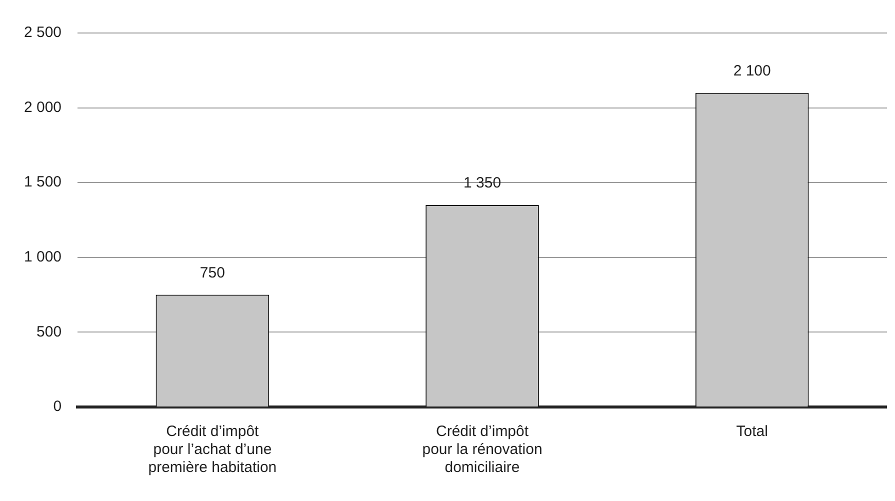 This screenshot has width=895, height=501. What do you see at coordinates (482, 449) in the screenshot?
I see `x-tick-label: Crédit d’impôt pour la rénovation domiciliaire` at bounding box center [482, 449].